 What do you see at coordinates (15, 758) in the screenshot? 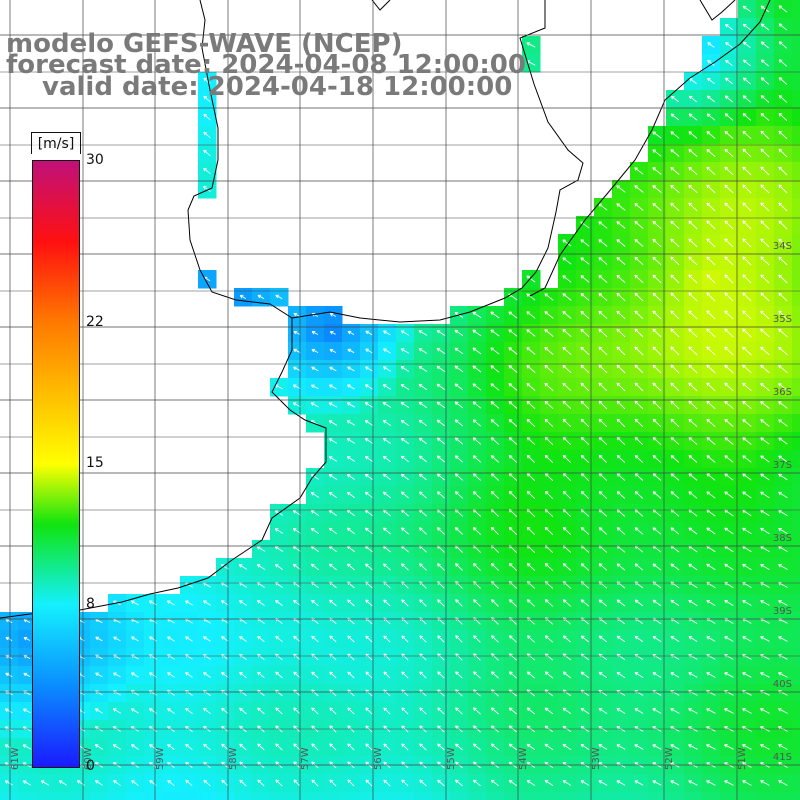
I see `longitude-label: 61W` at bounding box center [15, 758].